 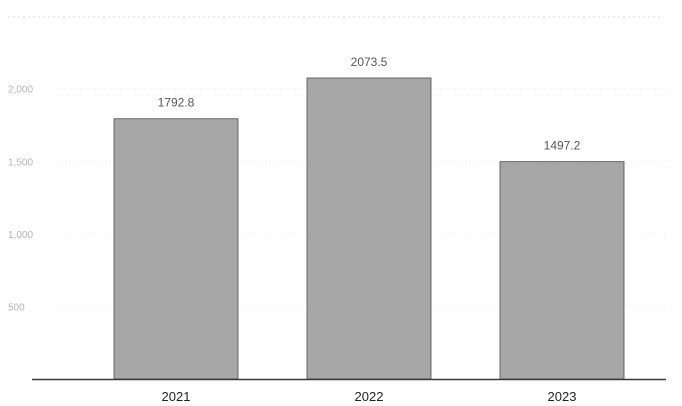 What do you see at coordinates (16, 307) in the screenshot?
I see `y-tick-label: 500` at bounding box center [16, 307].